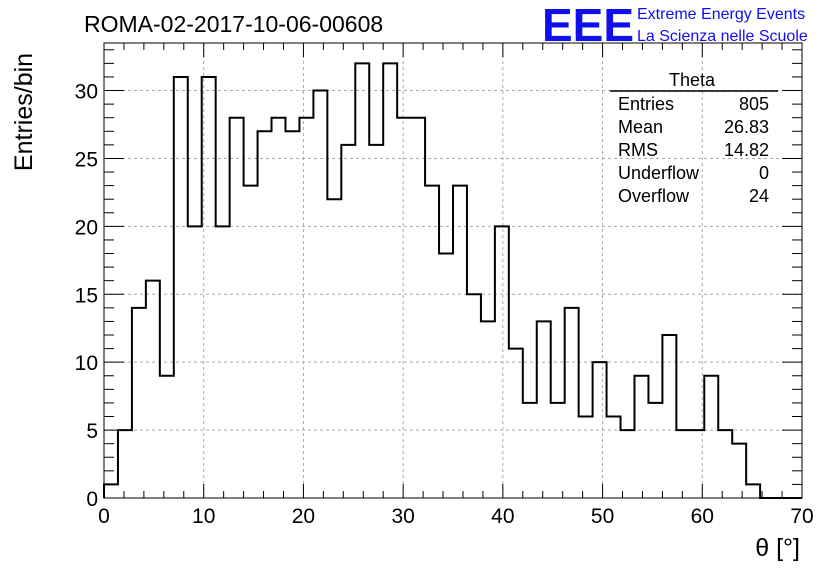 This screenshot has width=836, height=572. Describe the element at coordinates (746, 150) in the screenshot. I see `stats-value: 14.82` at that location.